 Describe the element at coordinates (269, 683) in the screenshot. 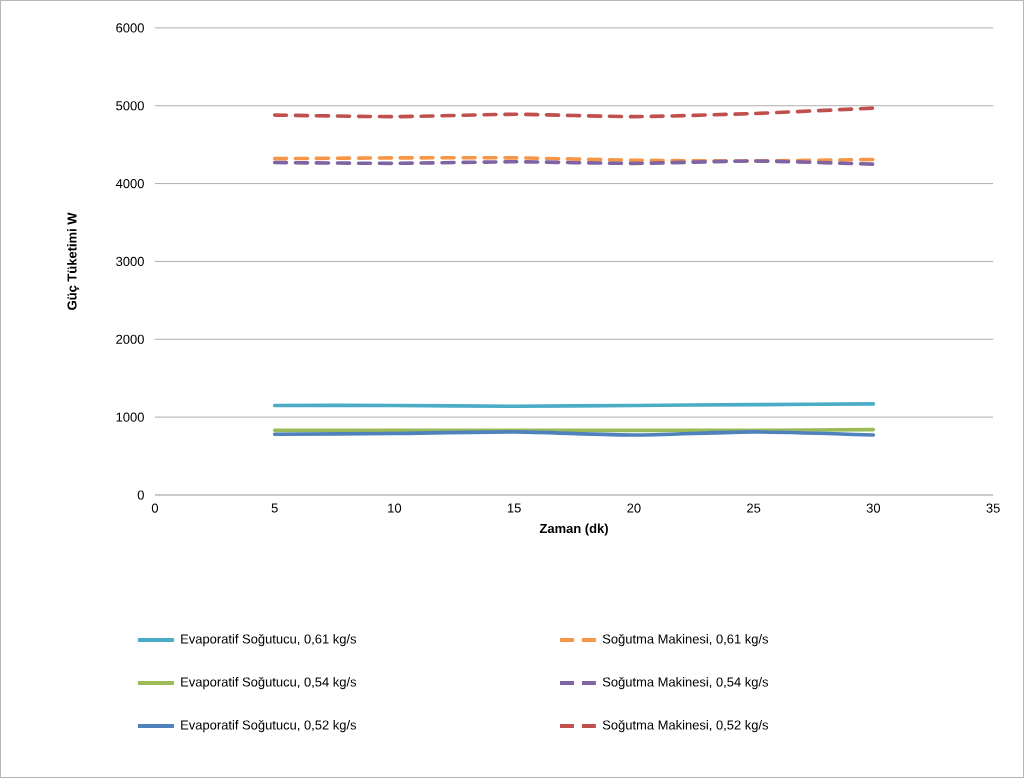

I see `legend-label: Evaporatif Soğutucu, 0,54 kg/s` at that location.